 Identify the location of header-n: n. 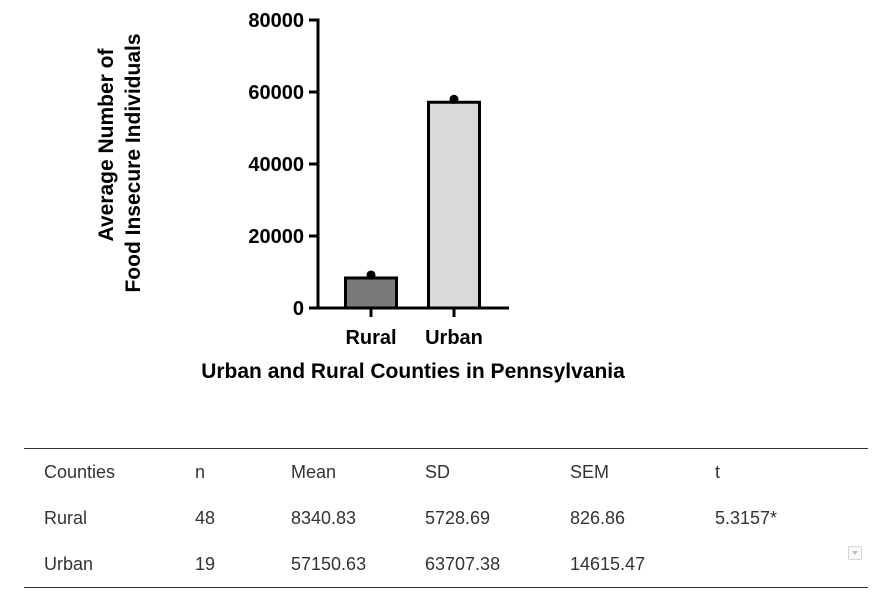
(200, 471).